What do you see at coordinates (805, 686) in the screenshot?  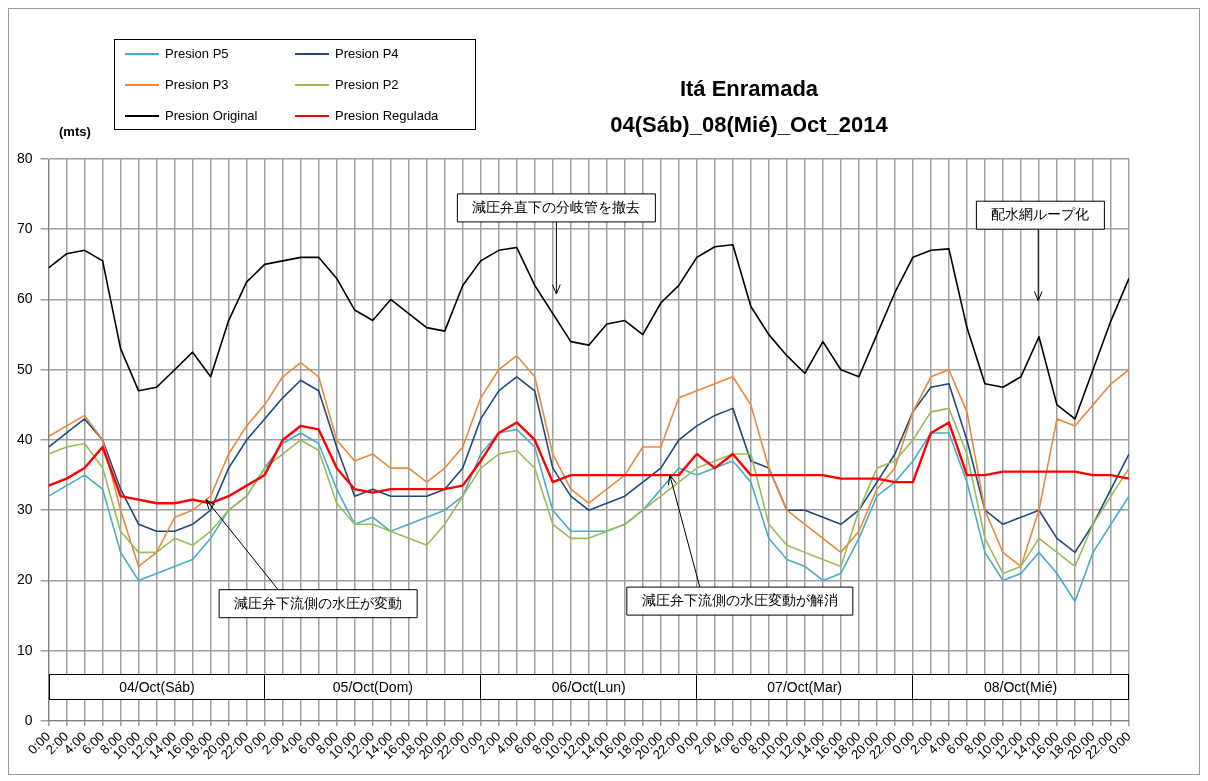 I see `annotation: 07/Oct(Mar)` at bounding box center [805, 686].